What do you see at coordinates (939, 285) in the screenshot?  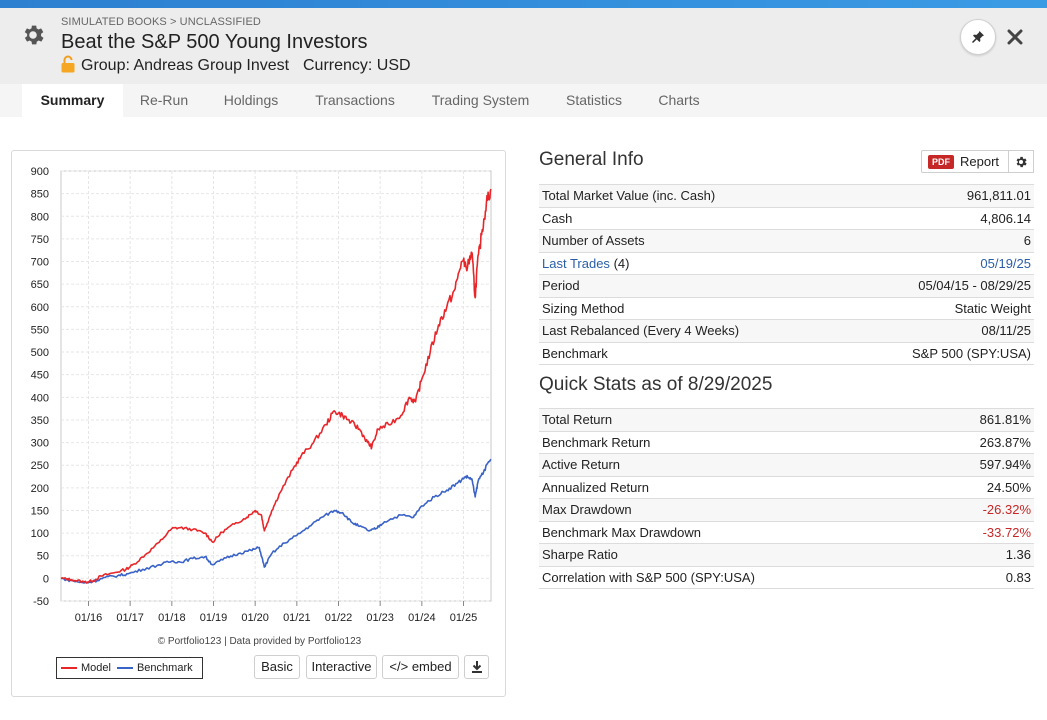 I see `row-value: 05/04/15 - 08/29/25` at bounding box center [939, 285].